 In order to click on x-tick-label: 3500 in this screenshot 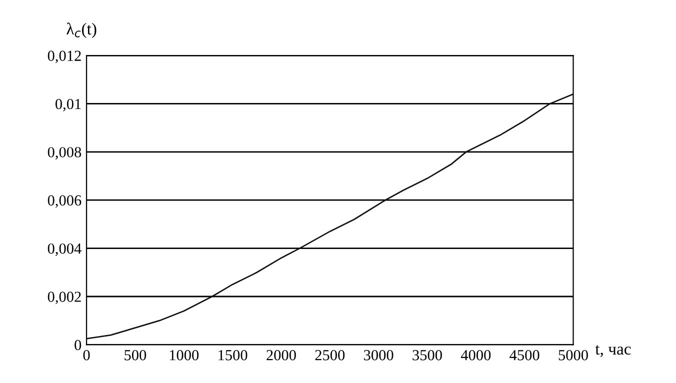, I will do `click(427, 355)`.